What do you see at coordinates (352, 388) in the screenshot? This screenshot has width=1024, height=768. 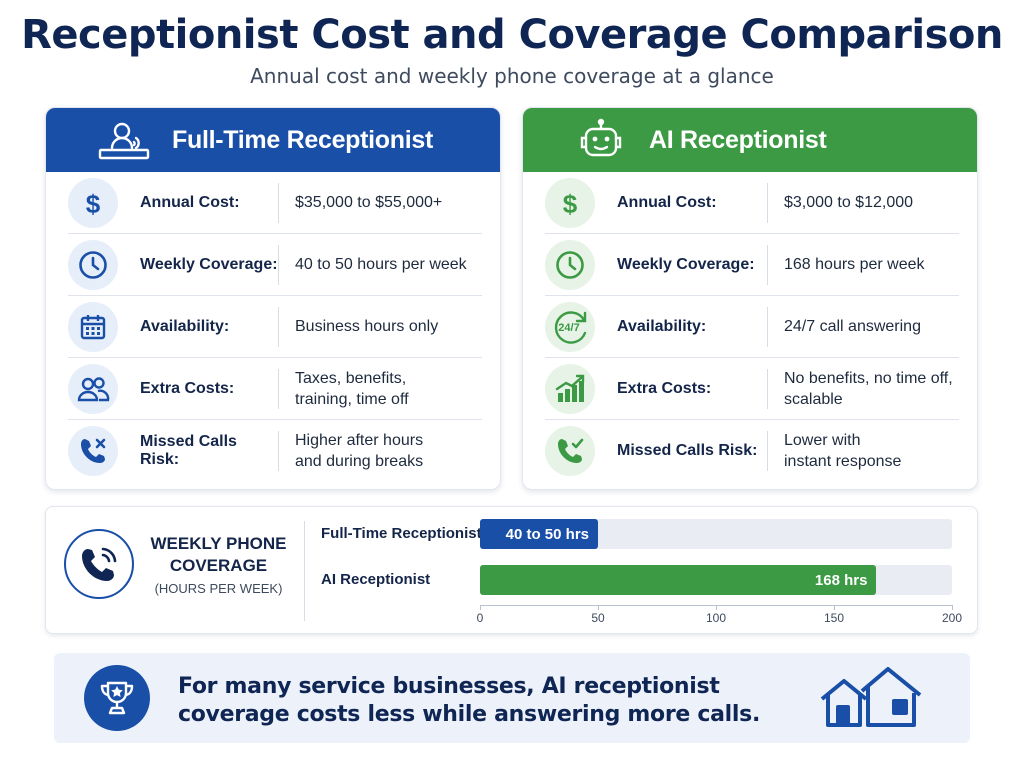 I see `row-value: Taxes, benefits, training, time off` at bounding box center [352, 388].